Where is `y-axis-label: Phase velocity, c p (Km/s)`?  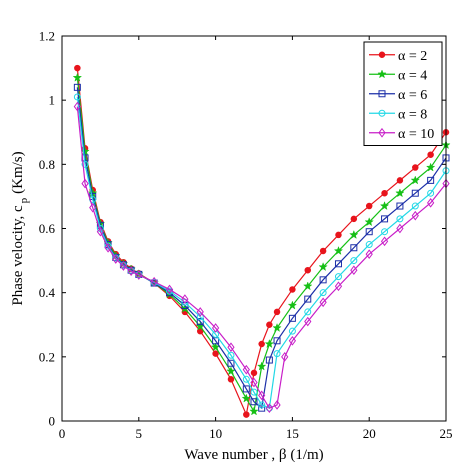
y-axis-label: Phase velocity, c p (Km/s) is located at coordinates (20, 228).